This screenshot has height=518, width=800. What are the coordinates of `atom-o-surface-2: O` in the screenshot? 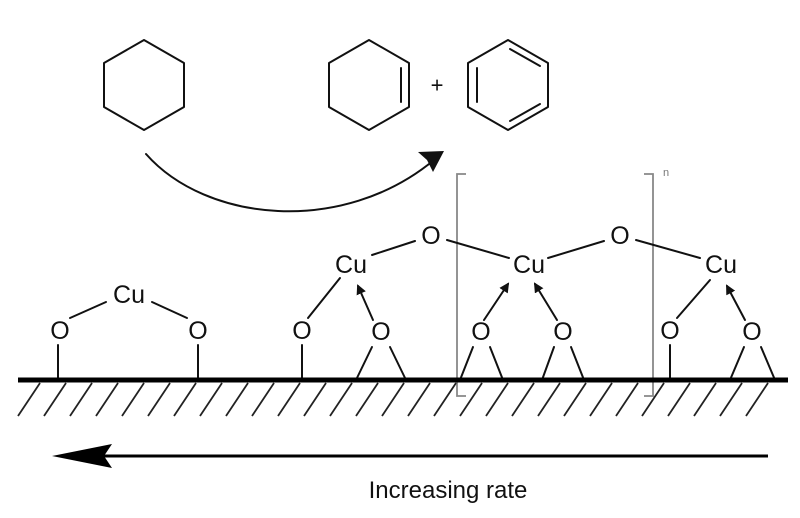 It's located at (669, 331).